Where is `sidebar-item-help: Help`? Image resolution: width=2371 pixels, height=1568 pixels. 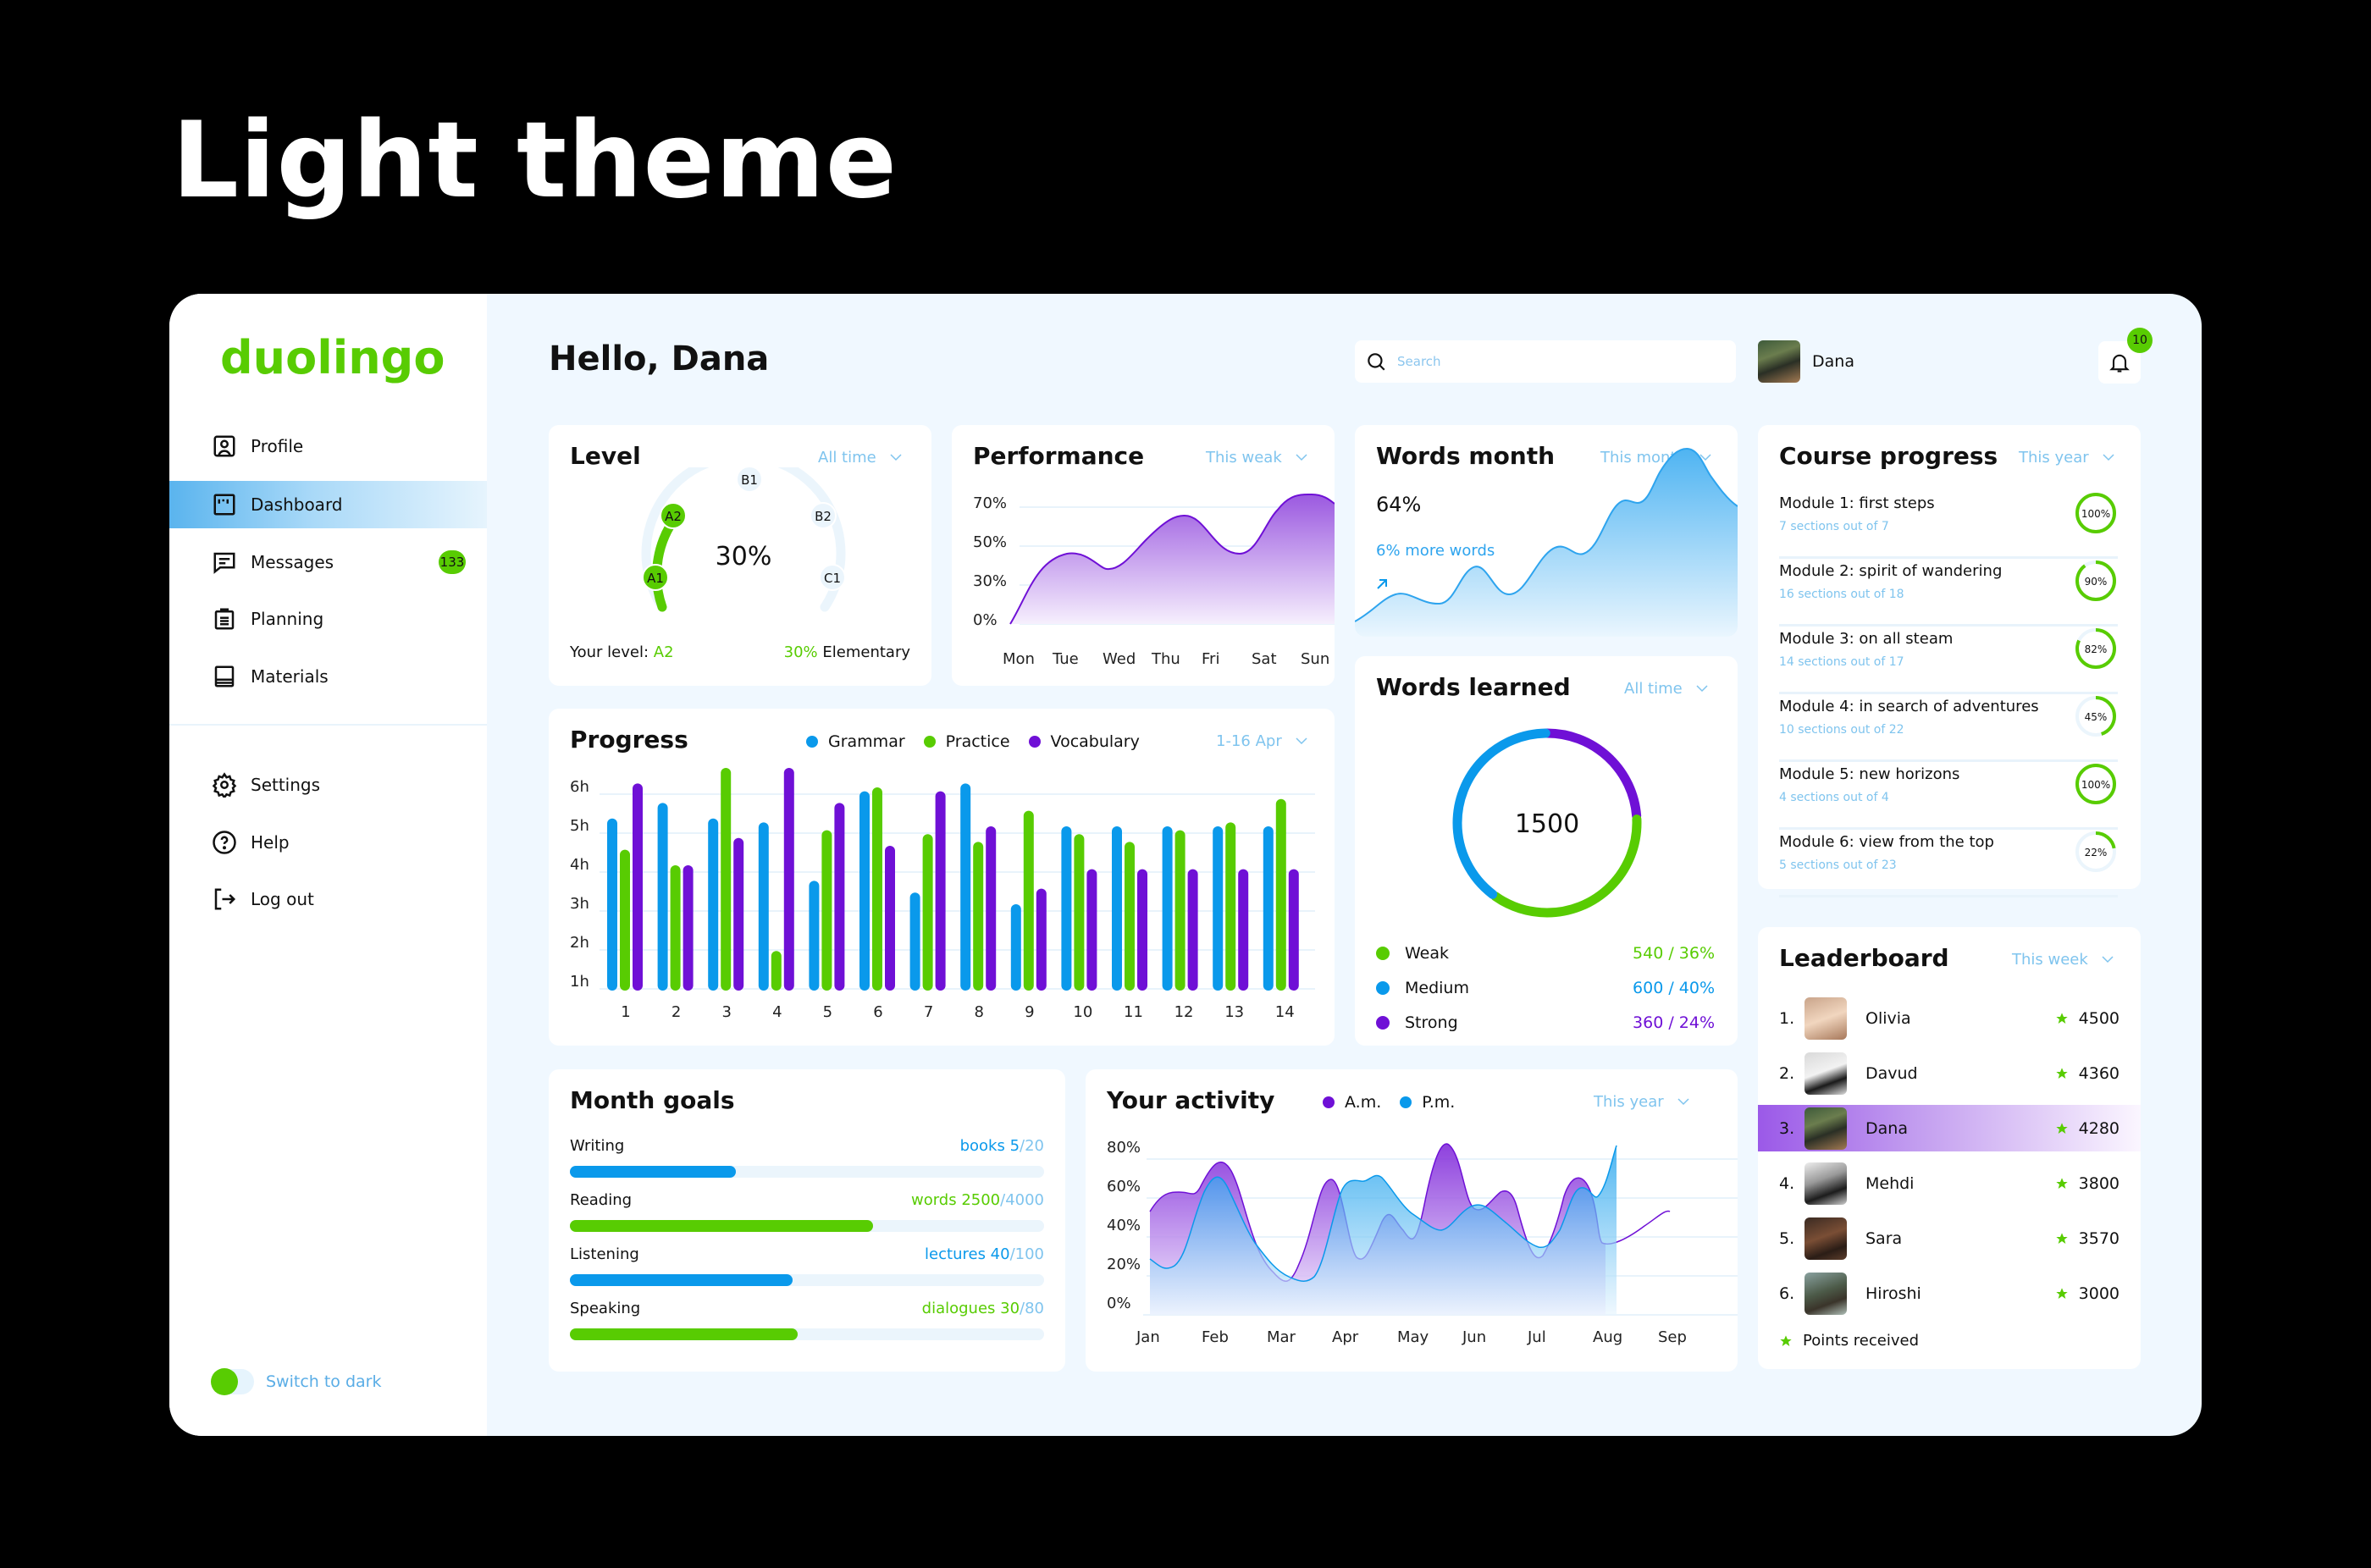 sidebar-item-help: Help is located at coordinates (328, 842).